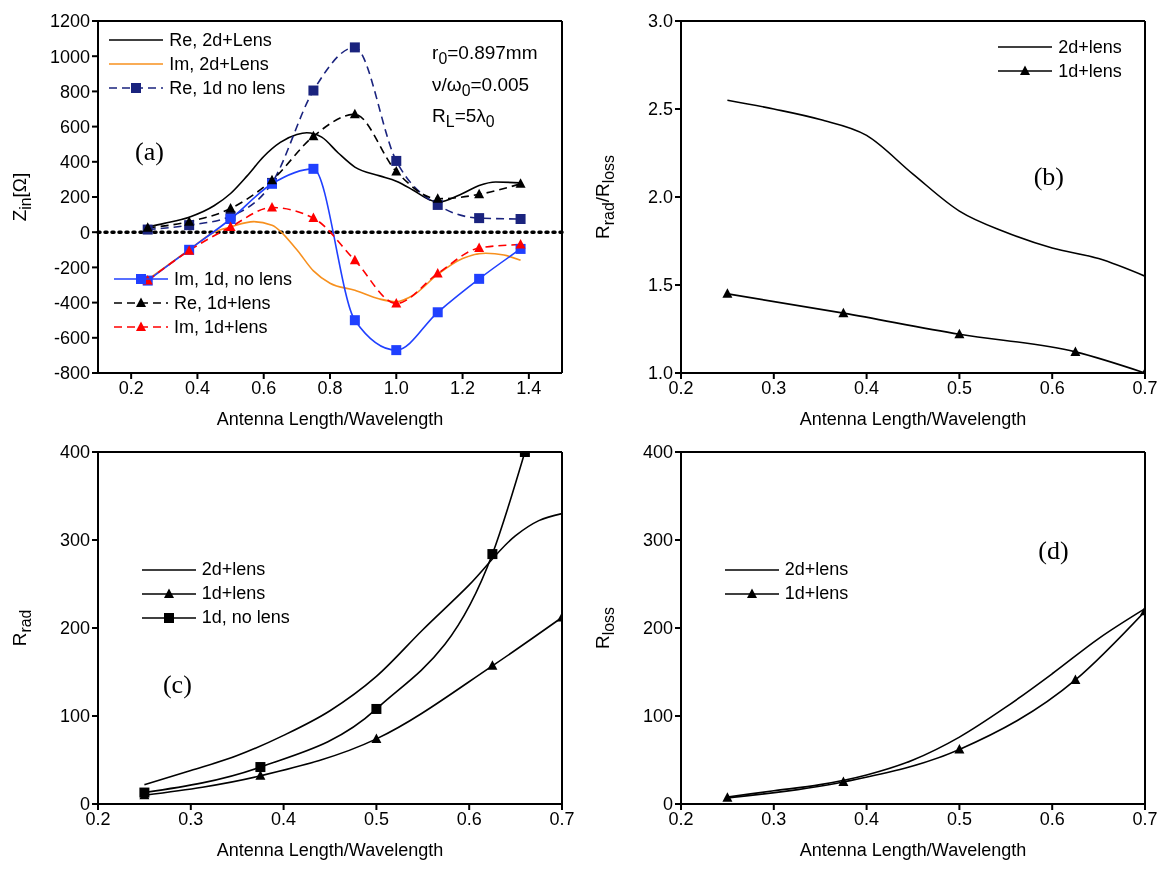 This screenshot has height=877, width=1175. Describe the element at coordinates (177, 685) in the screenshot. I see `annotation: (c)` at that location.